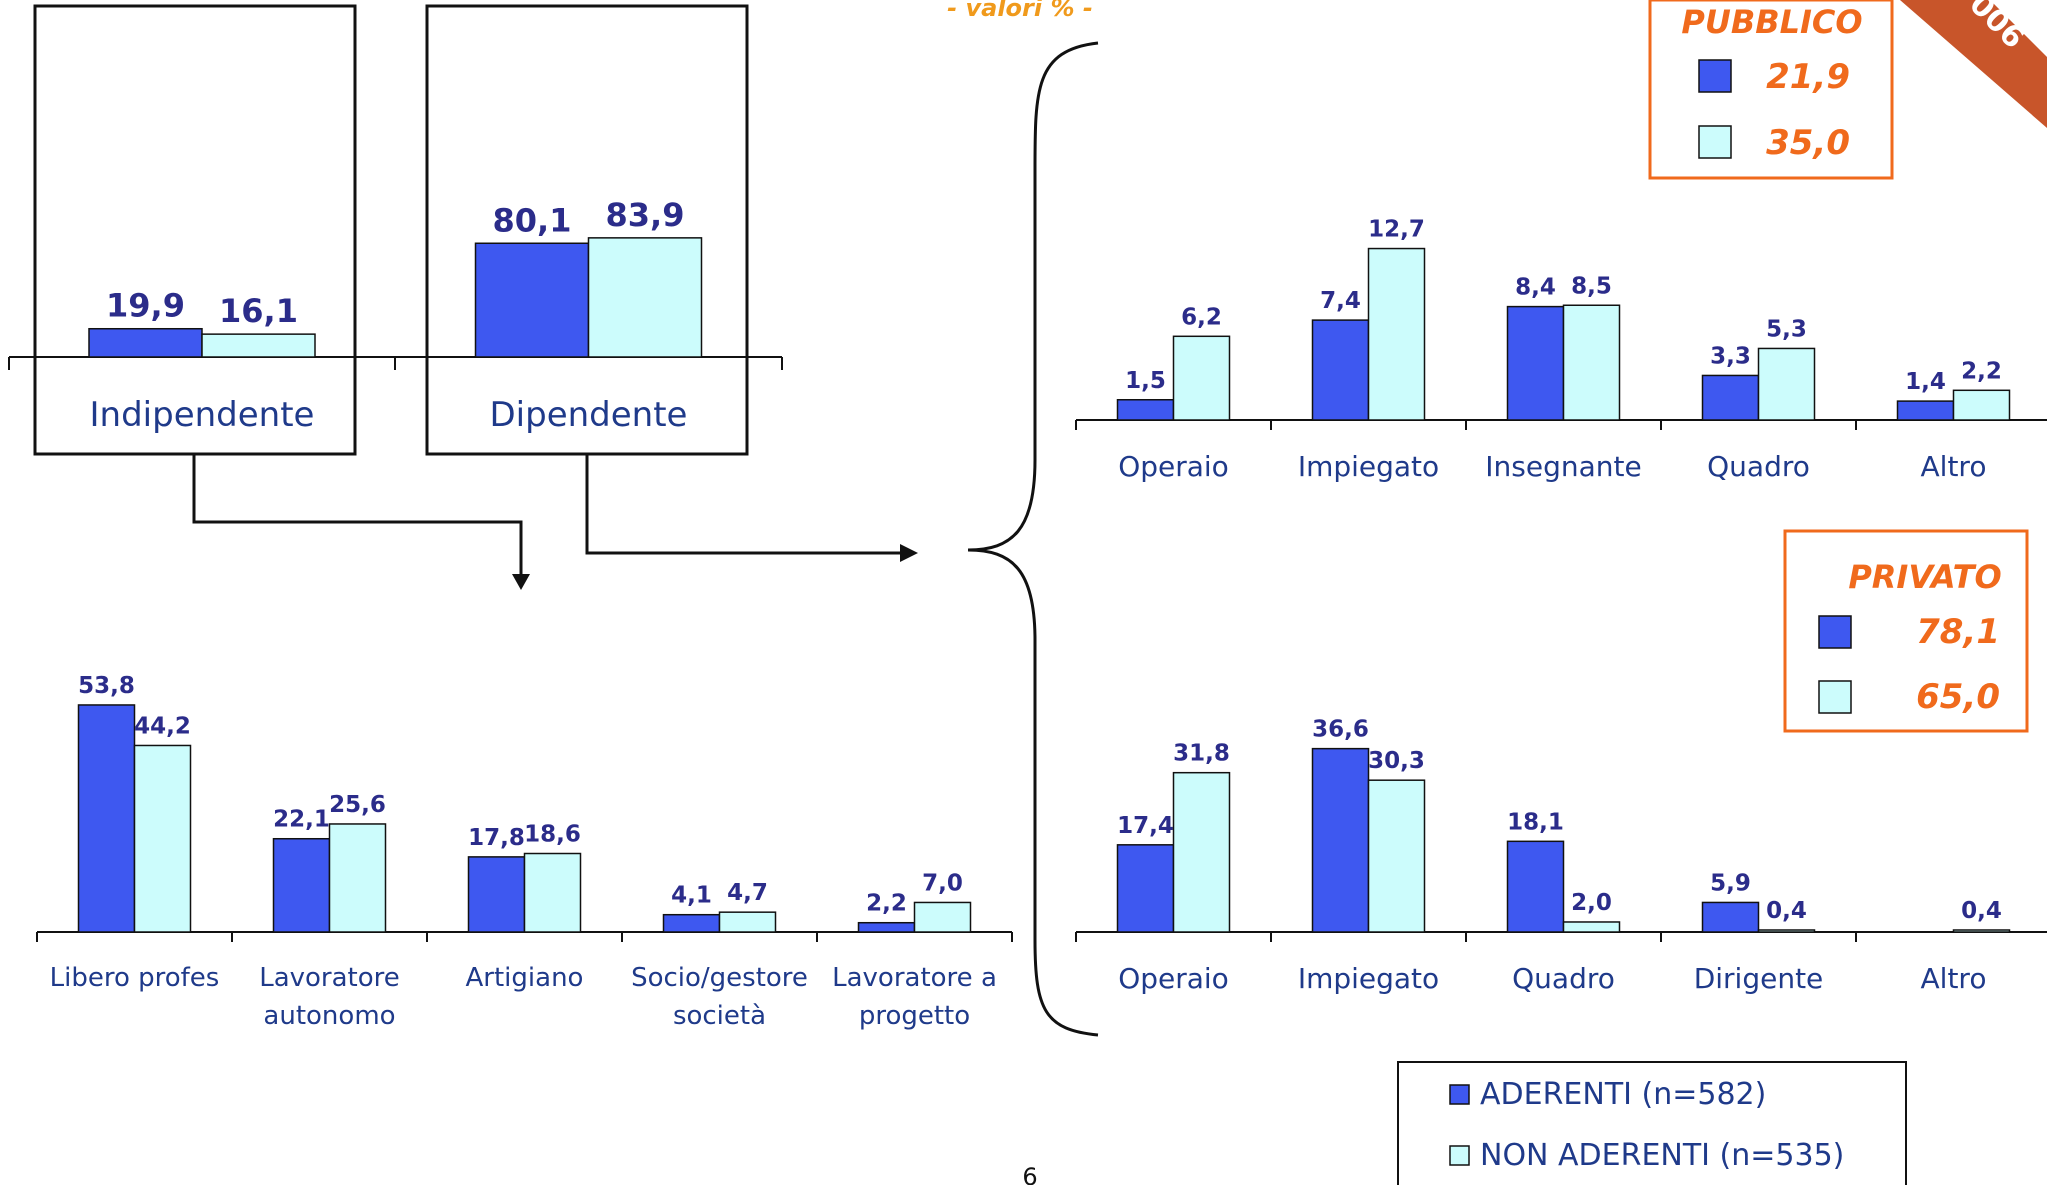 This screenshot has height=1185, width=2047. Describe the element at coordinates (1563, 466) in the screenshot. I see `pubblico-category-label: Insegnante` at that location.